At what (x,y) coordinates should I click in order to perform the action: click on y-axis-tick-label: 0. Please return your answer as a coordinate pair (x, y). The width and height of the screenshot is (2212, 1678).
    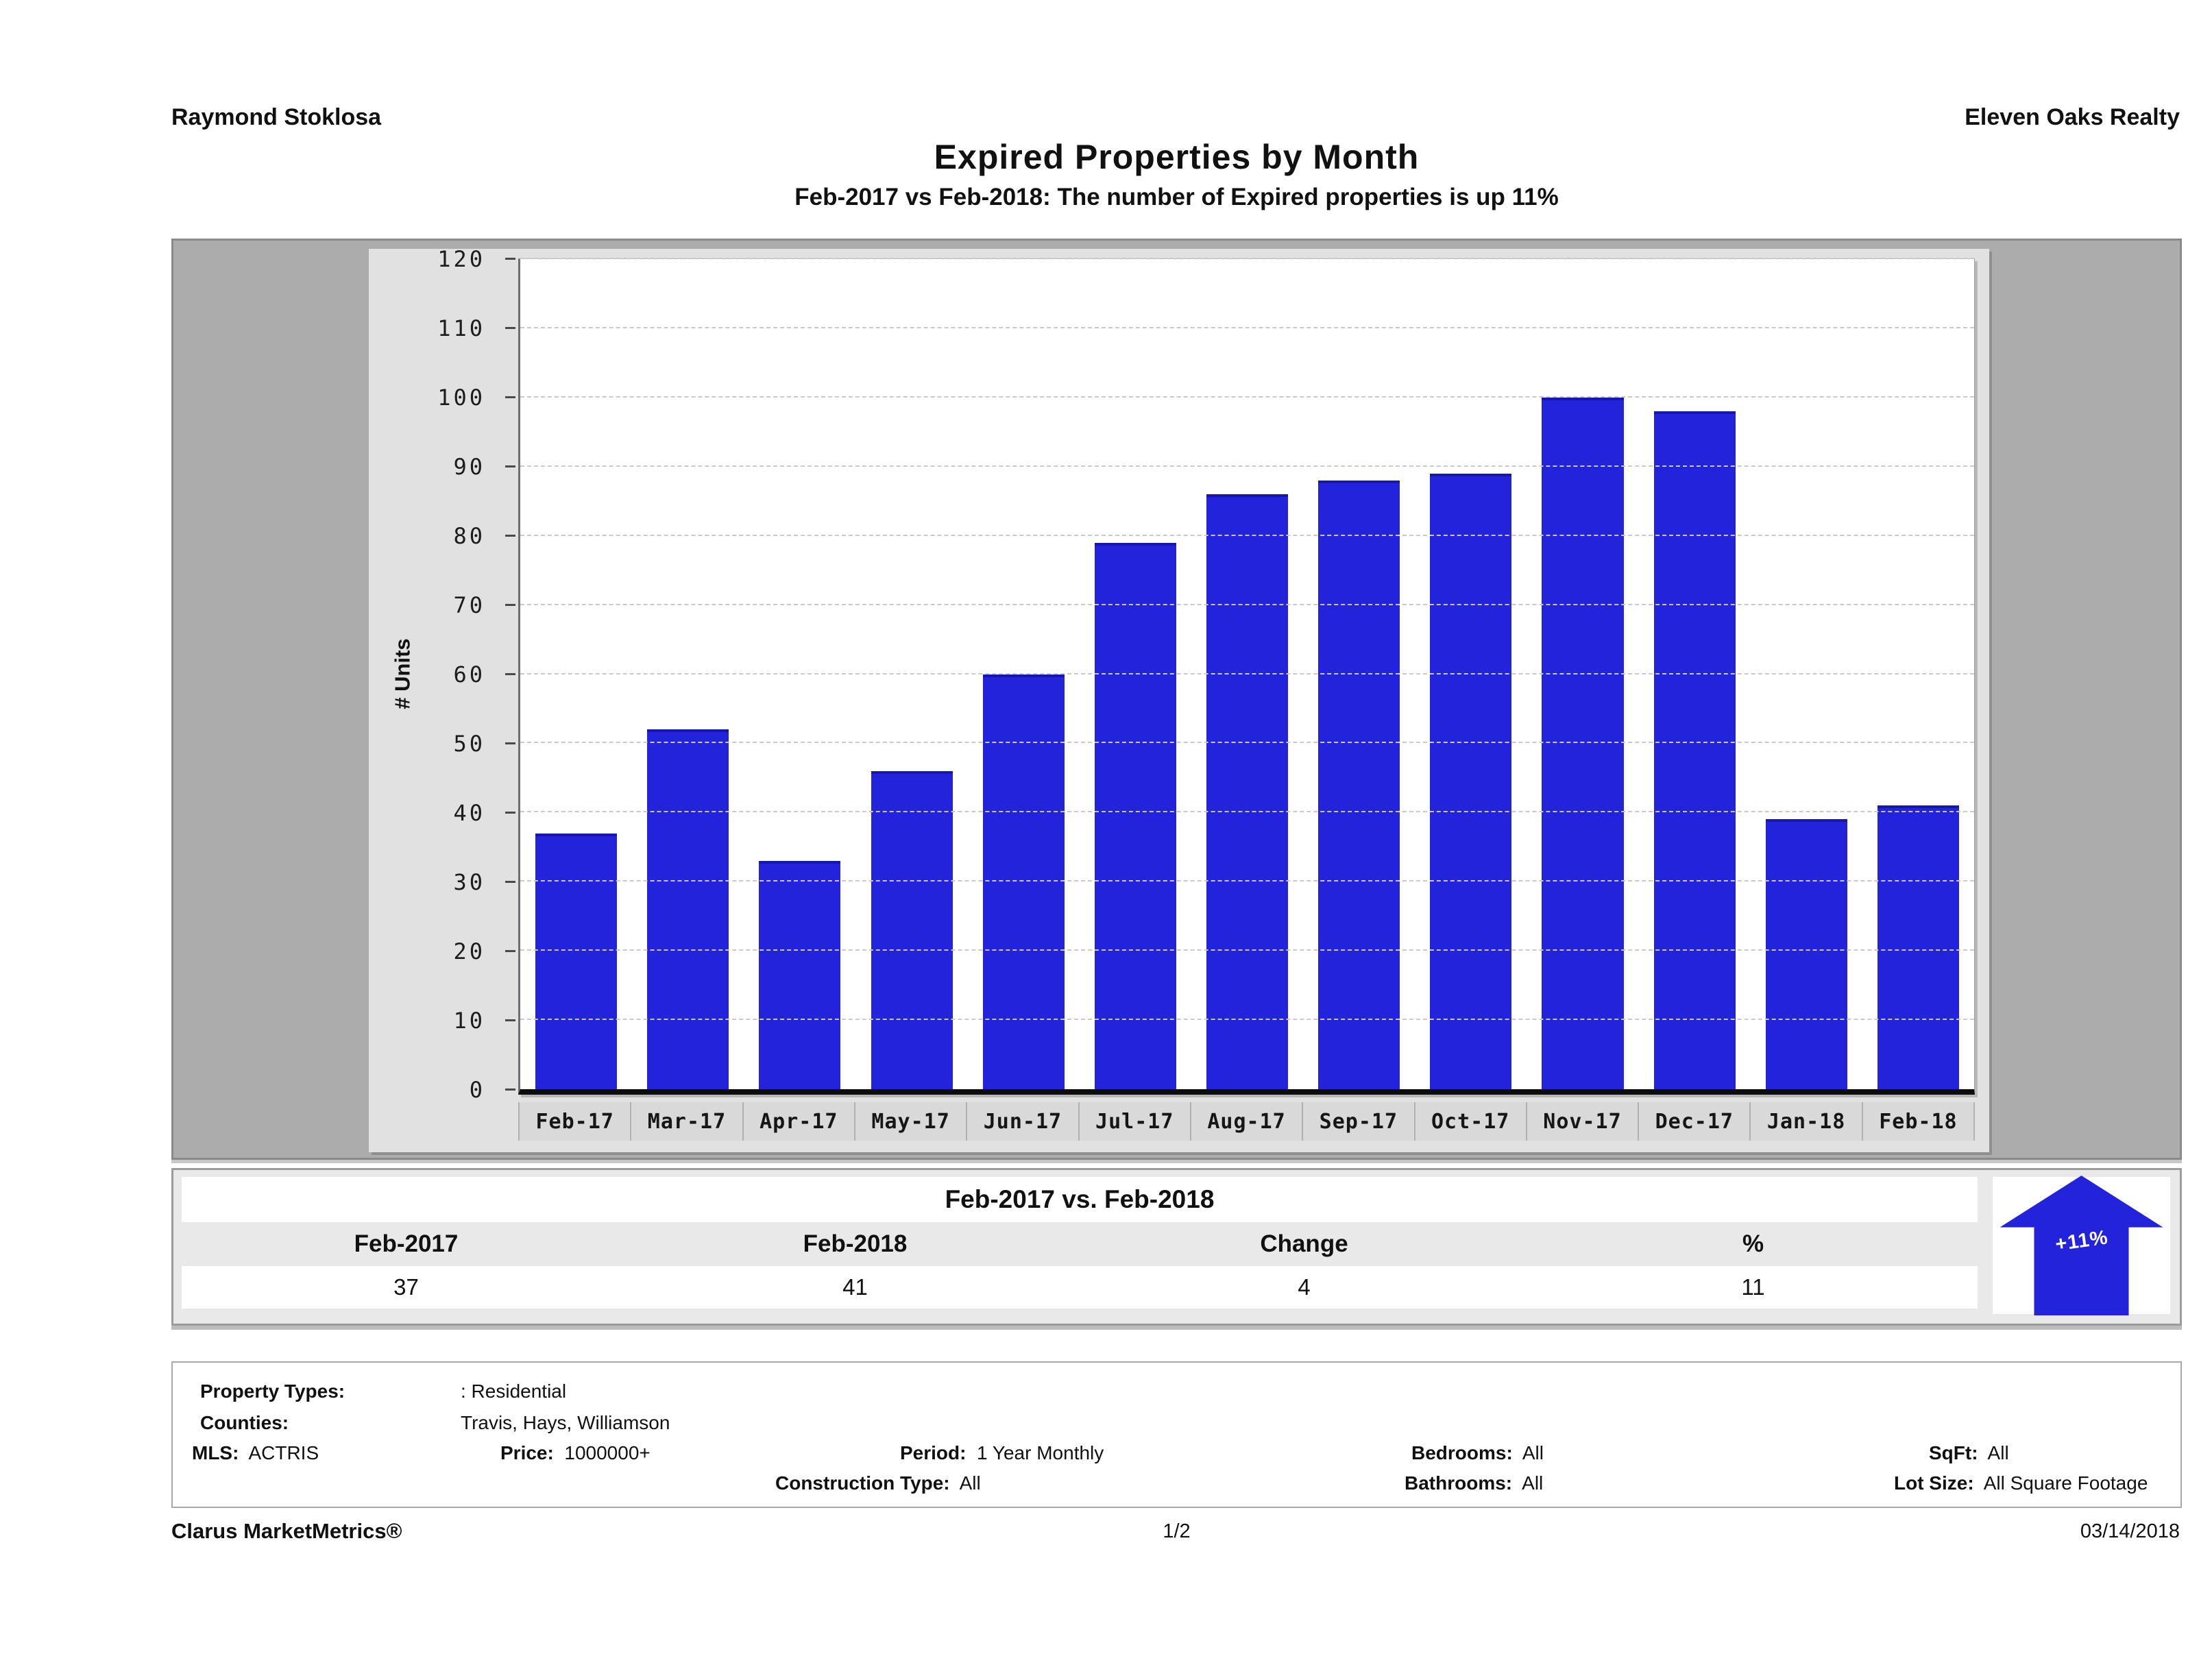
    Looking at the image, I should click on (477, 1090).